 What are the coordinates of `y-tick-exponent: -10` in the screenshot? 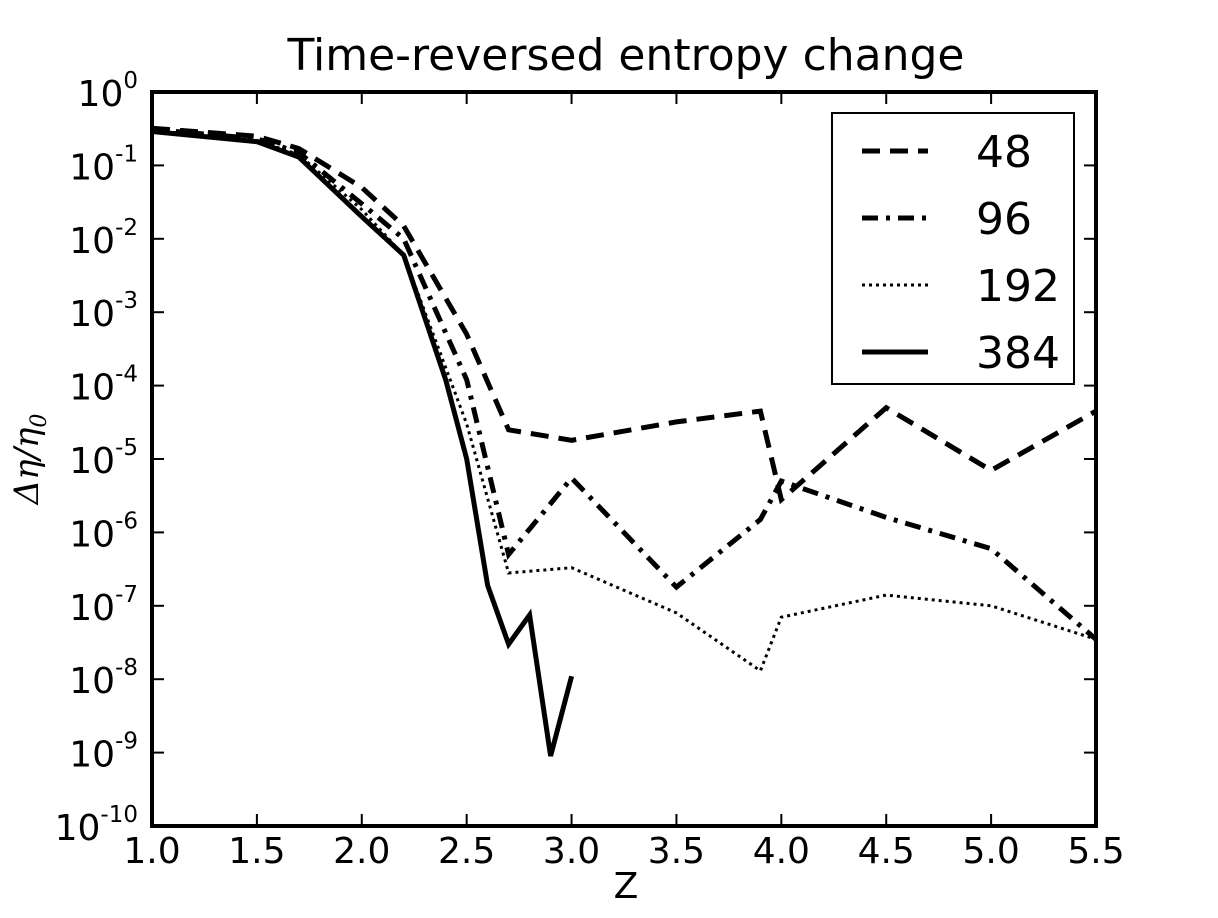 It's located at (119, 815).